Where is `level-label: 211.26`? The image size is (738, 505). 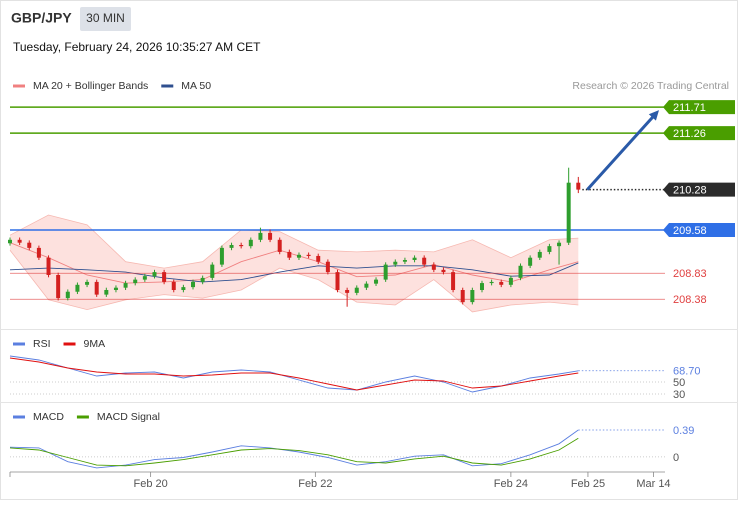 level-label: 211.26 is located at coordinates (689, 134).